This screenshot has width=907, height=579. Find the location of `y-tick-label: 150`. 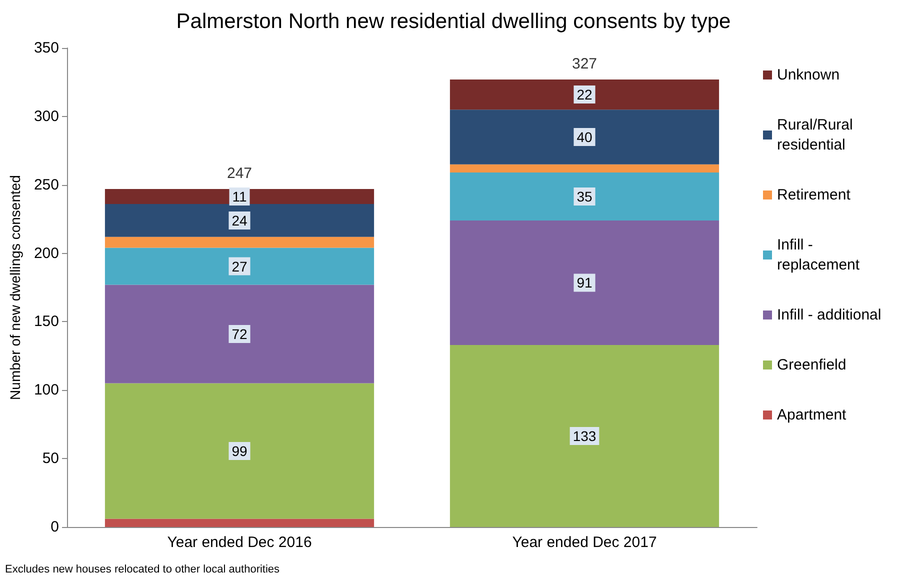

y-tick-label: 150 is located at coordinates (46, 321).